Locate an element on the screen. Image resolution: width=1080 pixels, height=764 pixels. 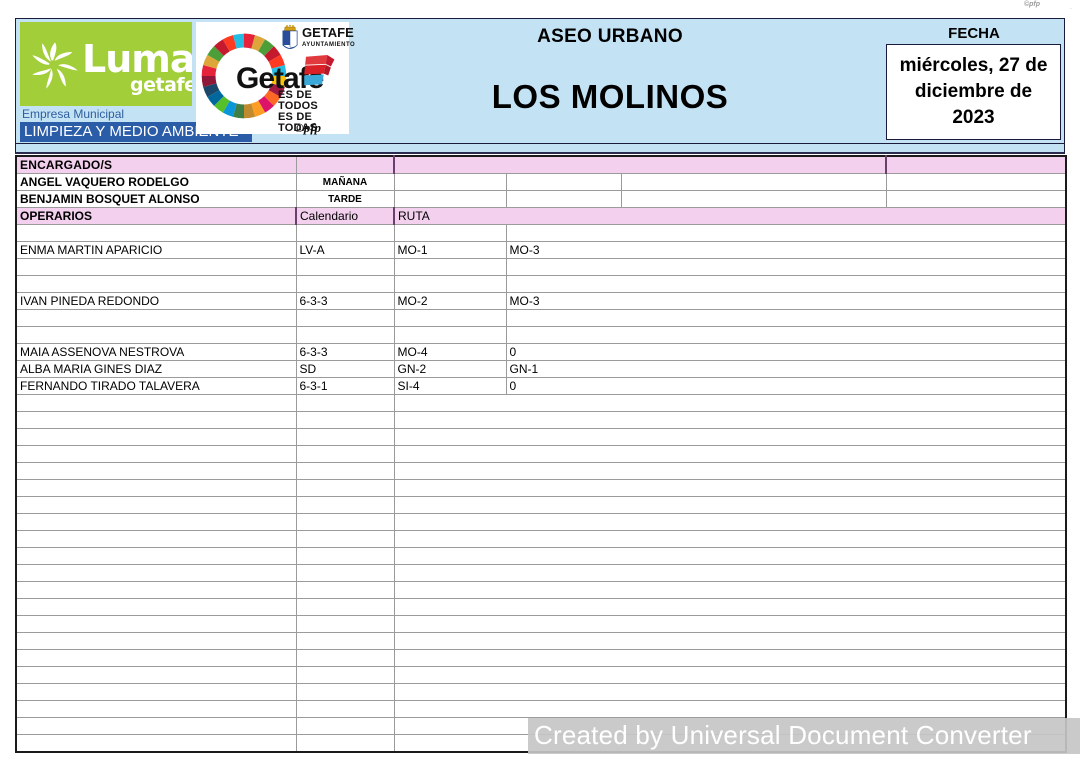
header-band-bottom-strip is located at coordinates (540, 149).